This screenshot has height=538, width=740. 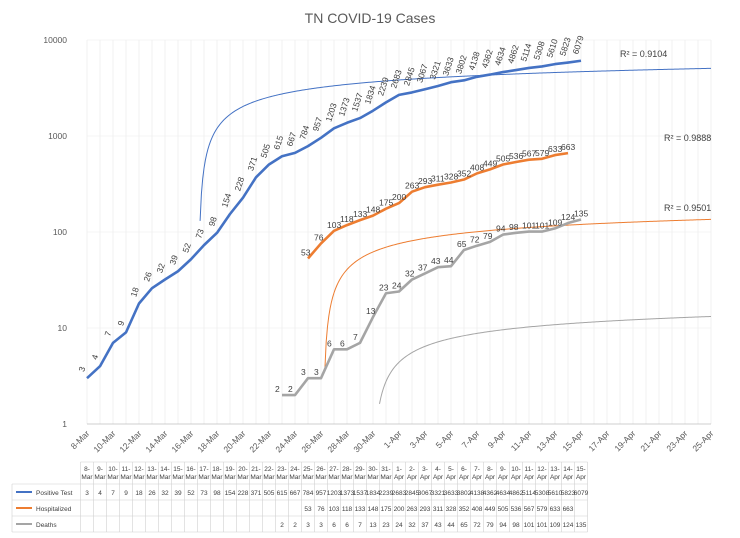 I want to click on table-header-cell: 11-, so click(x=529, y=469).